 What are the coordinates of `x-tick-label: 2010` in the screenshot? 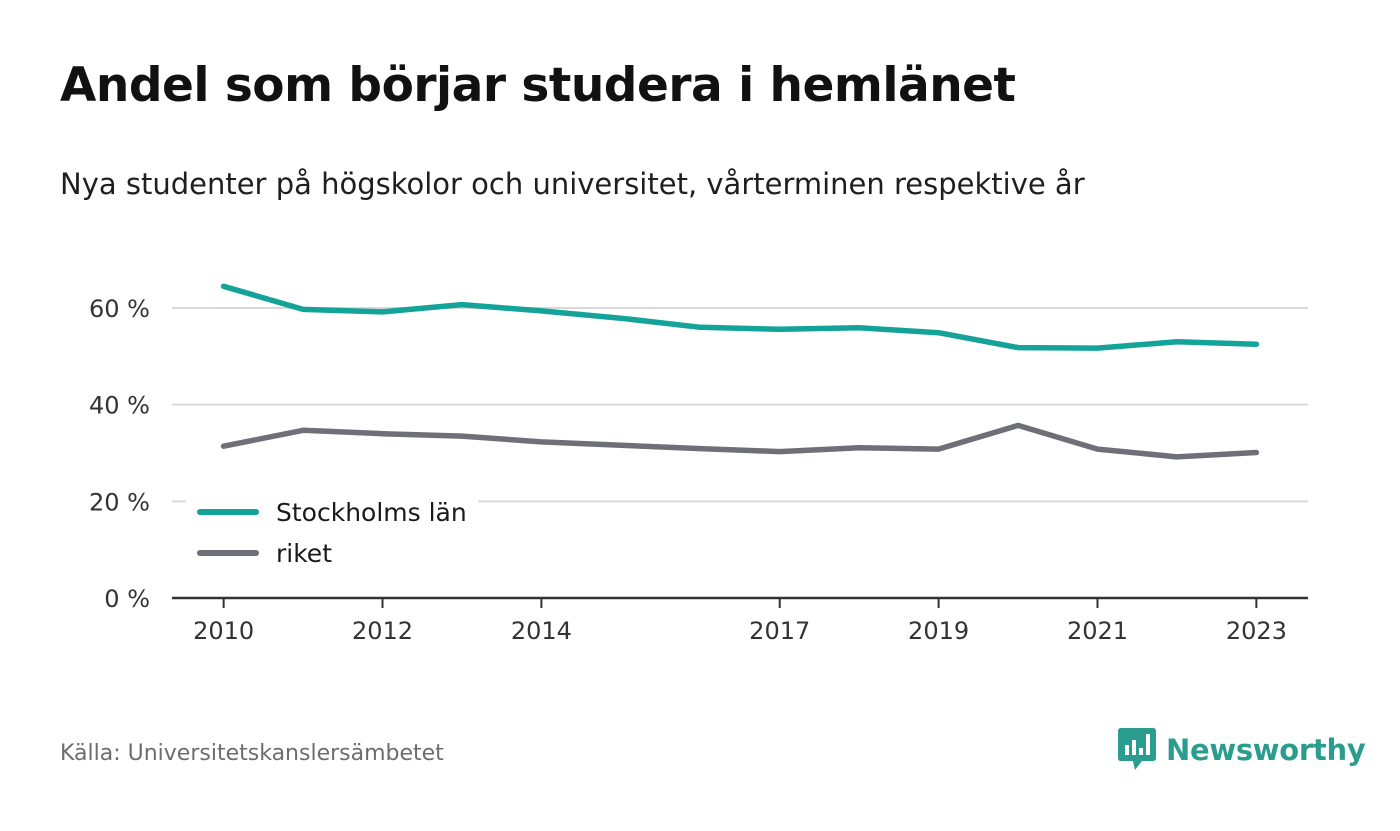 It's located at (223, 631).